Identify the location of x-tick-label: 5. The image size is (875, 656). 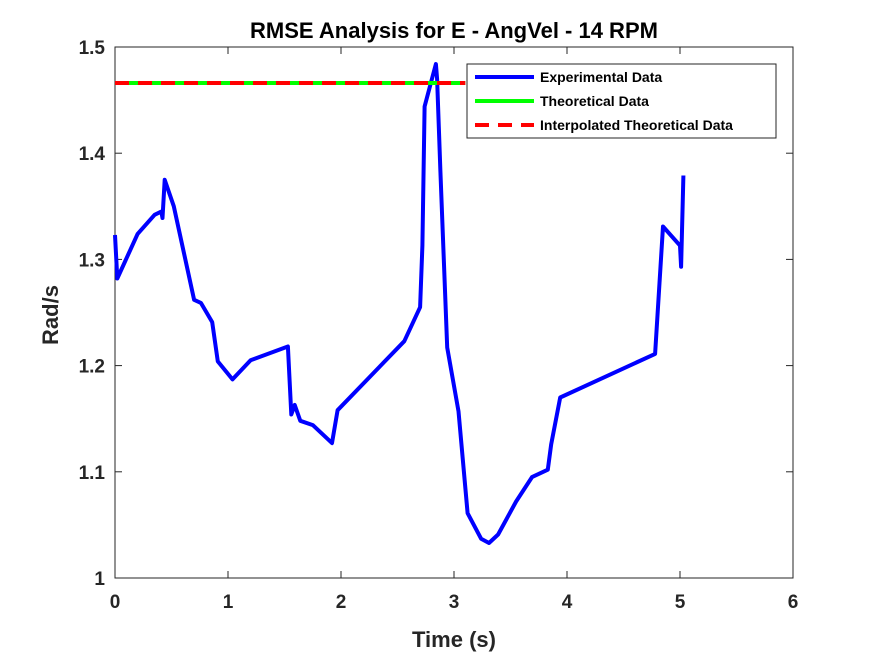
(680, 602).